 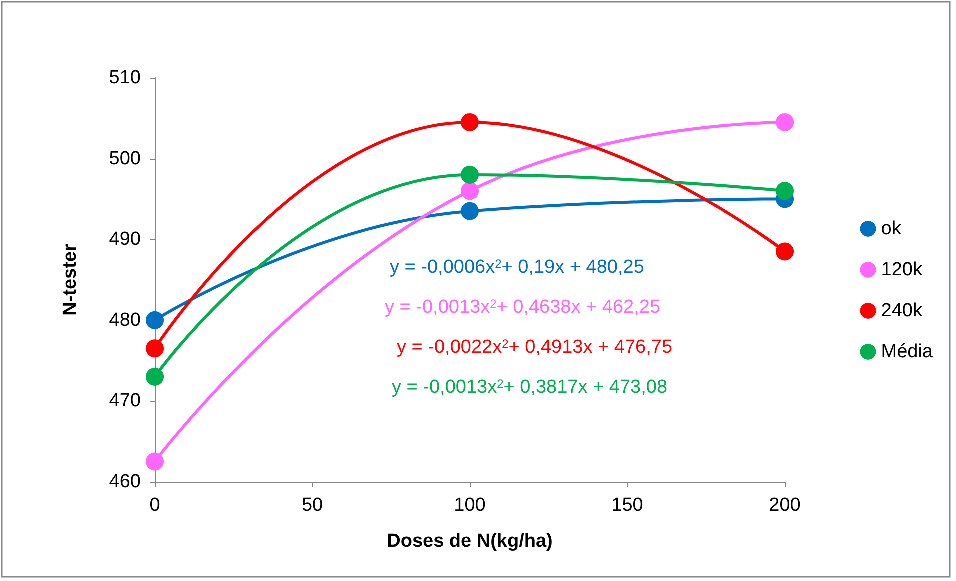 I want to click on y-tick-label: 480, so click(x=125, y=320).